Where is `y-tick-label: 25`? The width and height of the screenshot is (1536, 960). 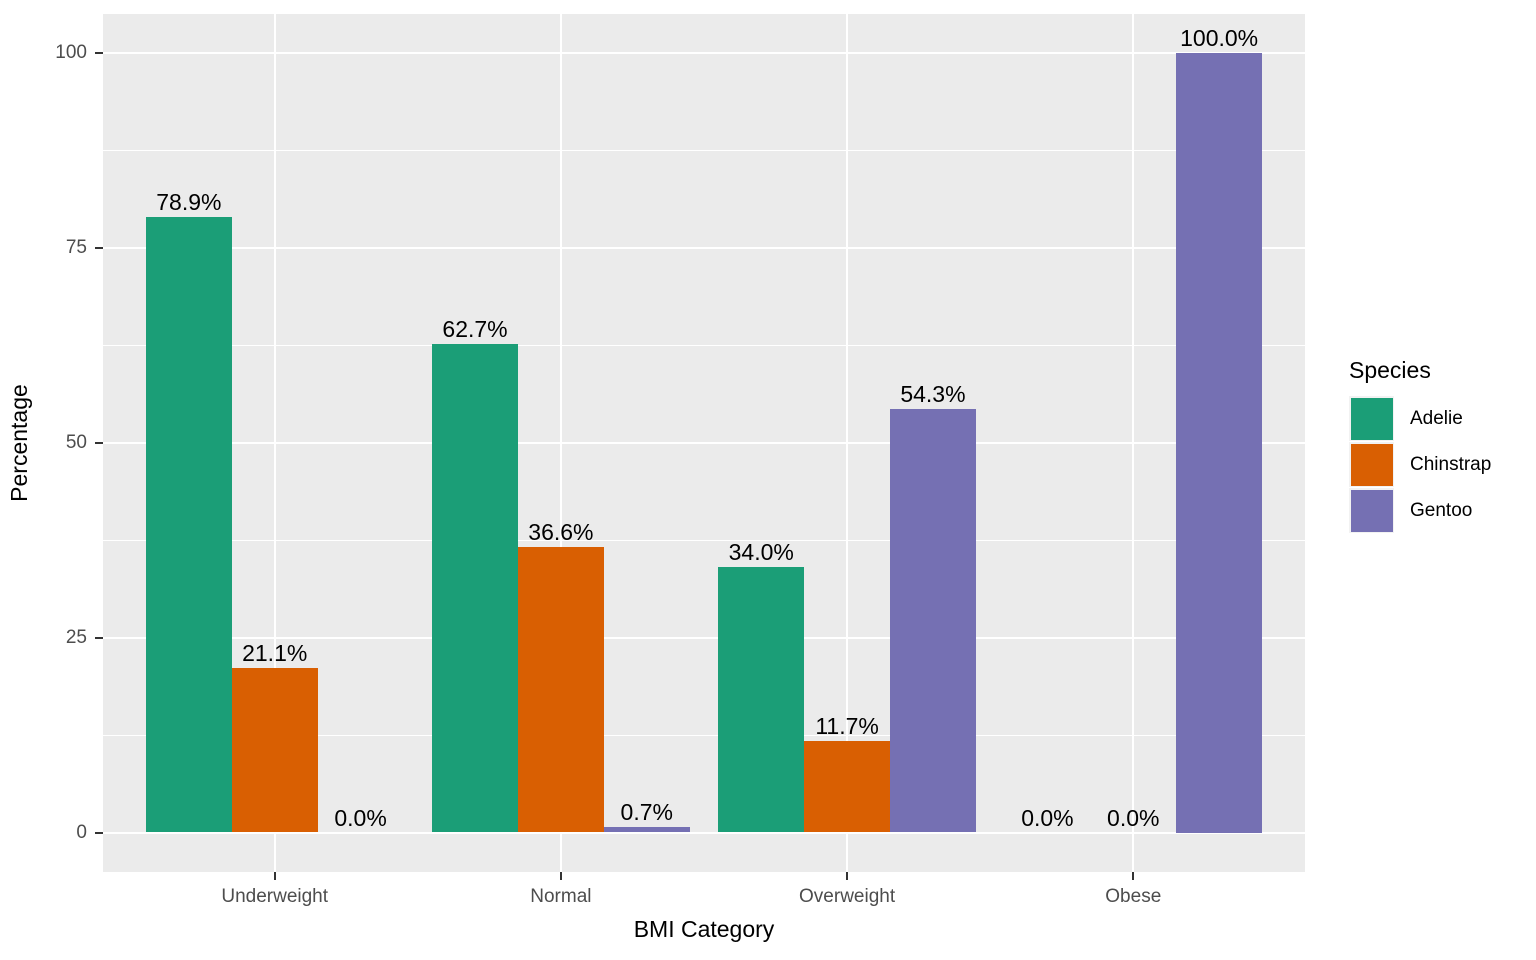 y-tick-label: 25 is located at coordinates (76, 637).